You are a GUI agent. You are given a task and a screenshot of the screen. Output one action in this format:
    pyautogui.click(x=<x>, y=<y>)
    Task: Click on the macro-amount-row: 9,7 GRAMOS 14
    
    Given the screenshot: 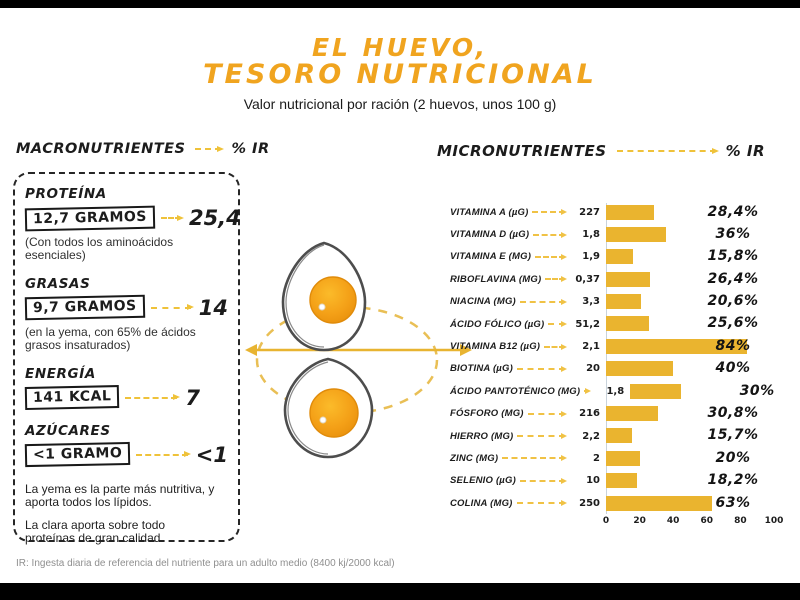 What is the action you would take?
    pyautogui.click(x=126, y=308)
    